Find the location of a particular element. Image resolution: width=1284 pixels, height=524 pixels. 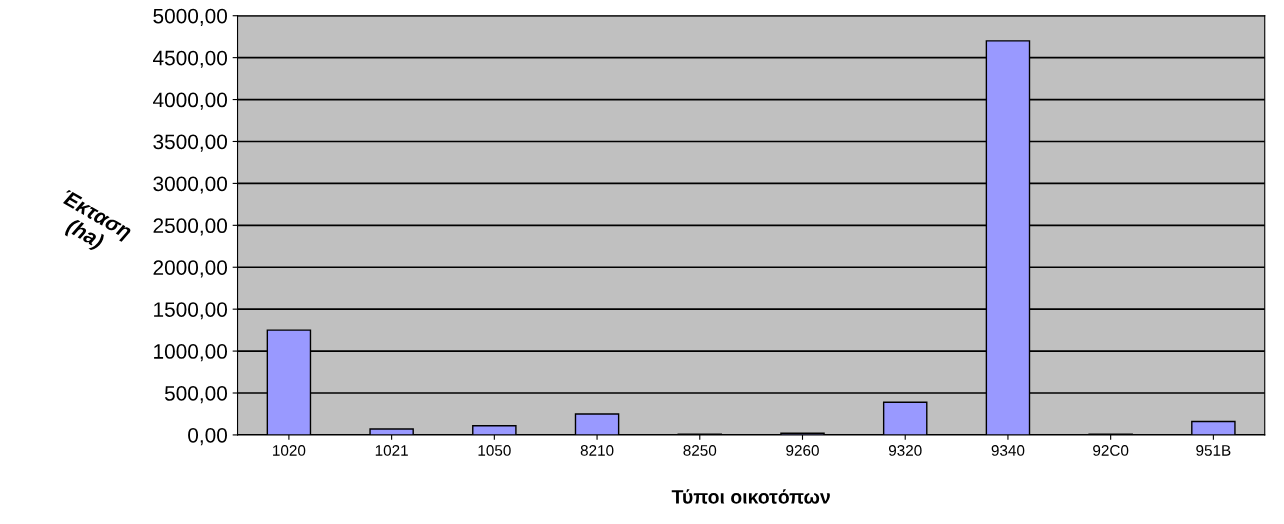

x-tick-label: 951B is located at coordinates (1213, 450).